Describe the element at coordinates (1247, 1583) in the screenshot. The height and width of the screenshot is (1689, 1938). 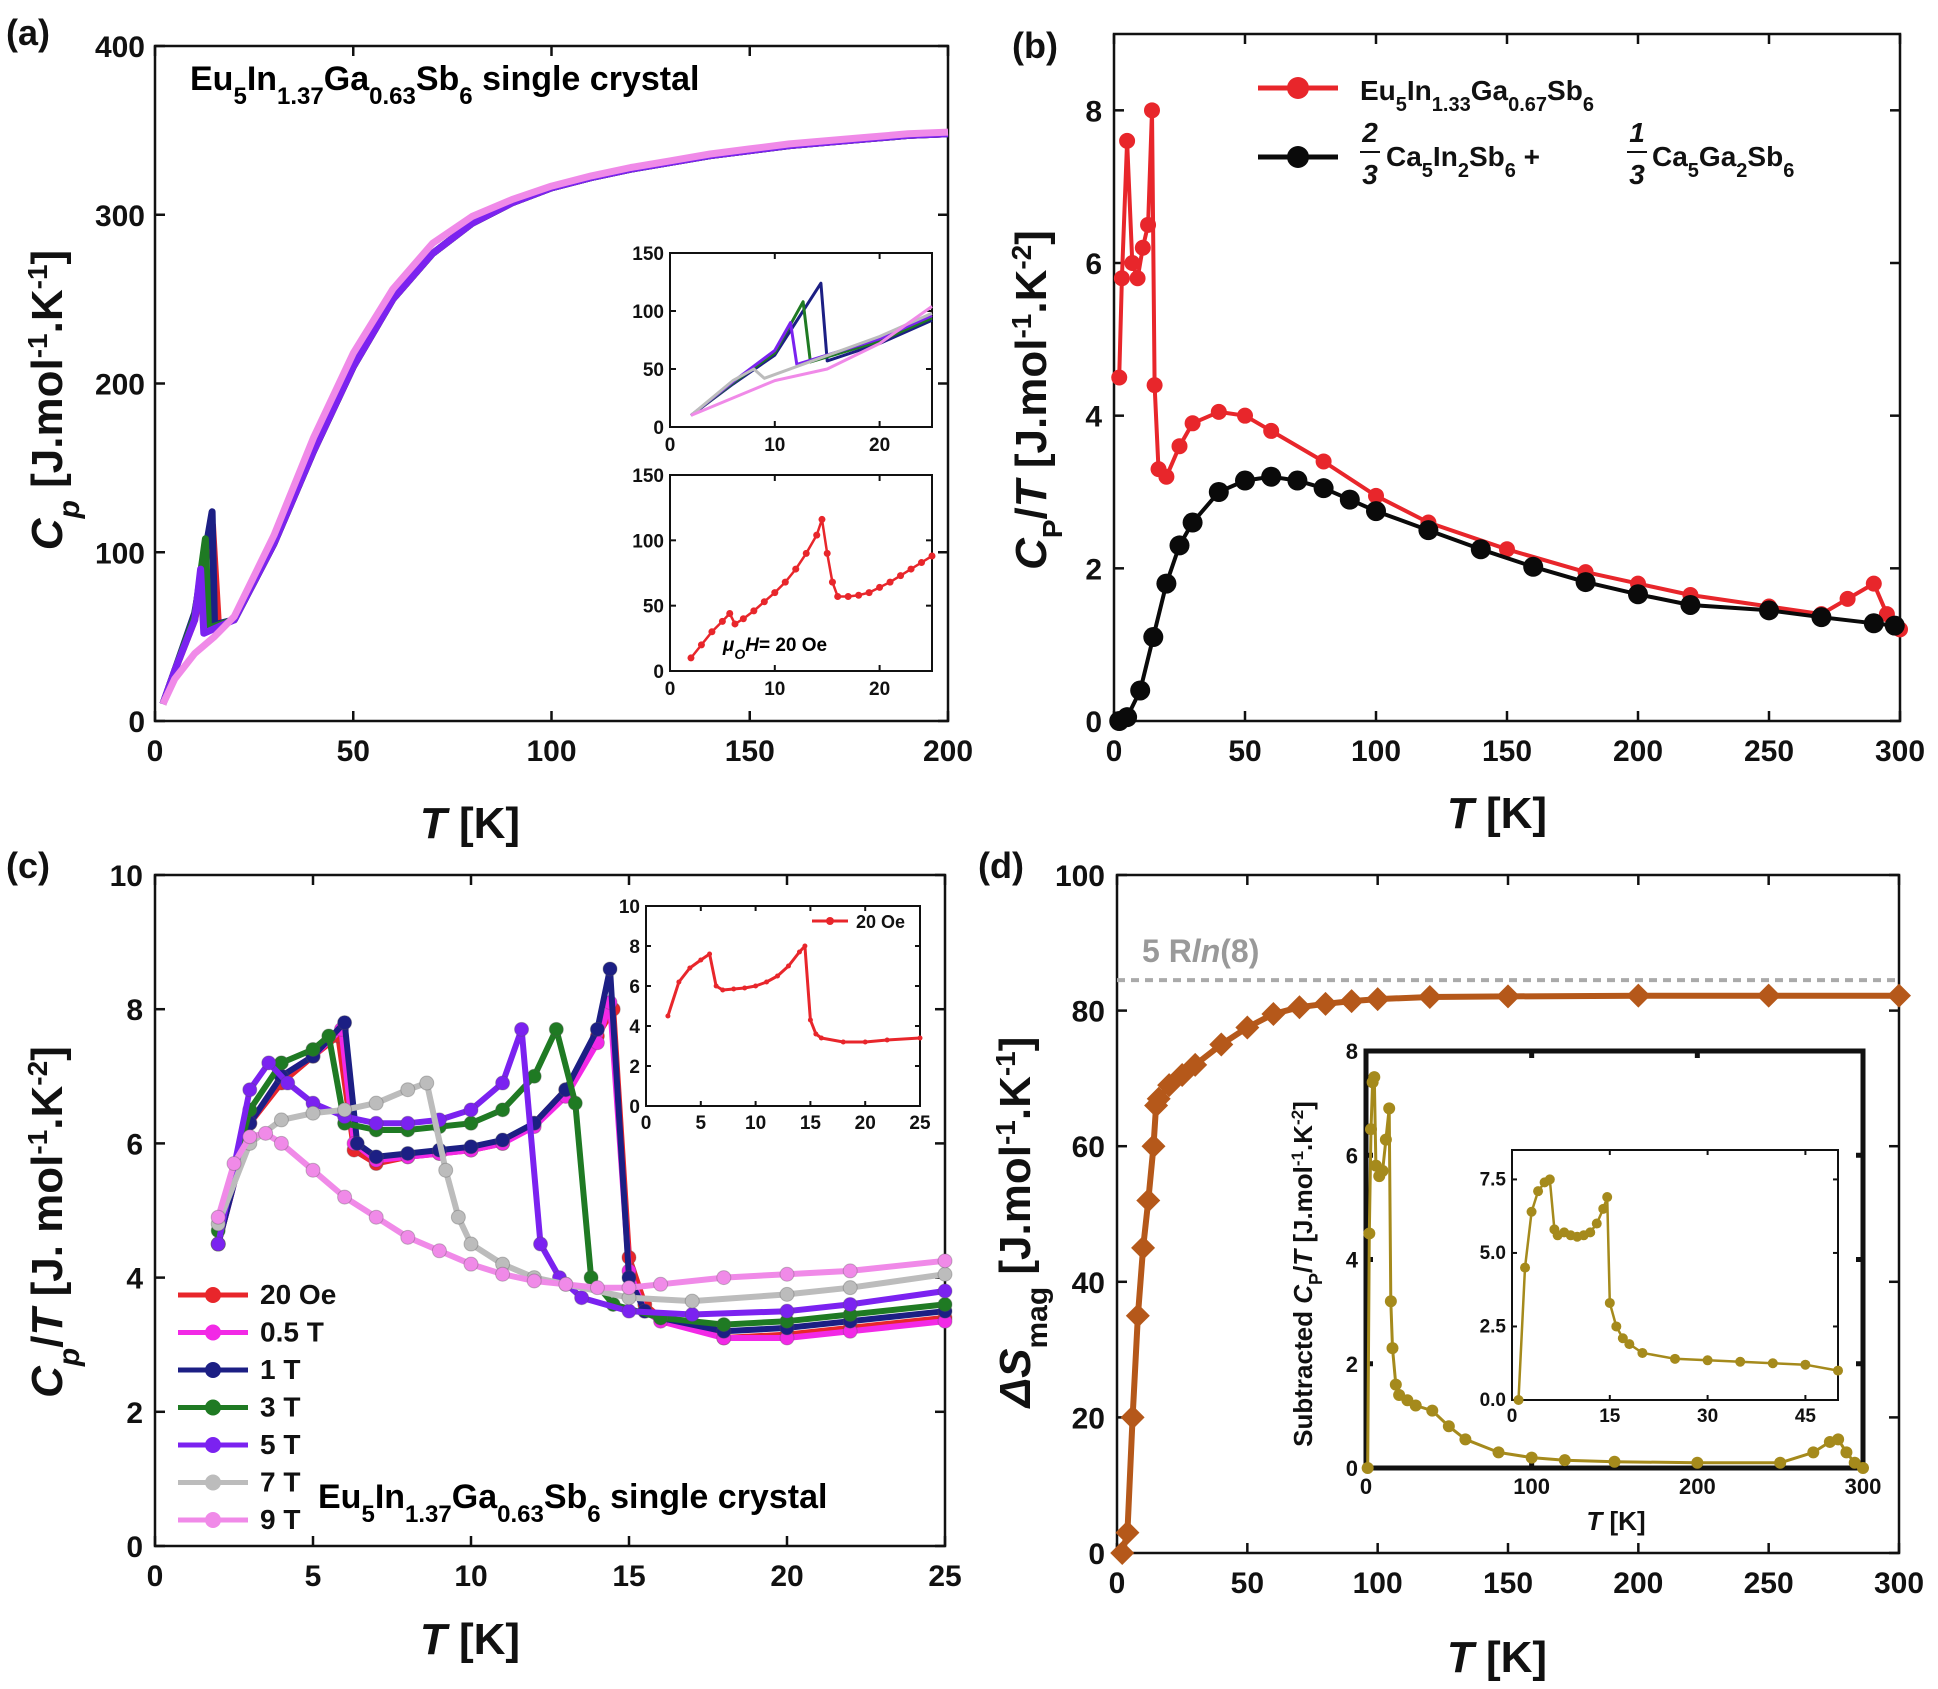
I see `d-xtick-label: 50` at that location.